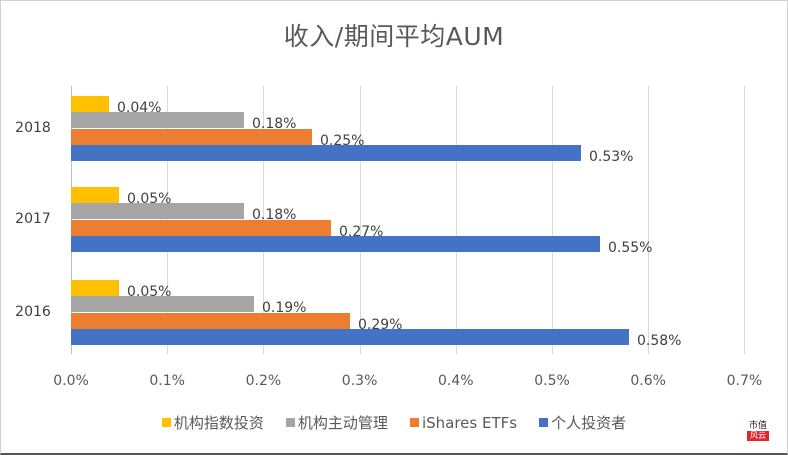  What do you see at coordinates (648, 381) in the screenshot?
I see `x-tick-label: 0.6%` at bounding box center [648, 381].